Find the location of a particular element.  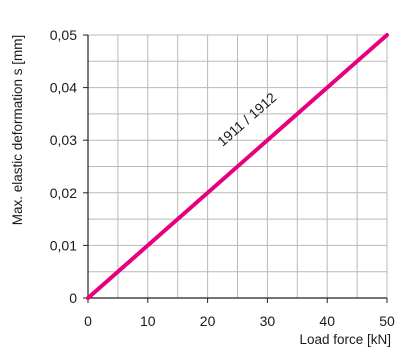

y-tick-label: 0,01 is located at coordinates (63, 245).